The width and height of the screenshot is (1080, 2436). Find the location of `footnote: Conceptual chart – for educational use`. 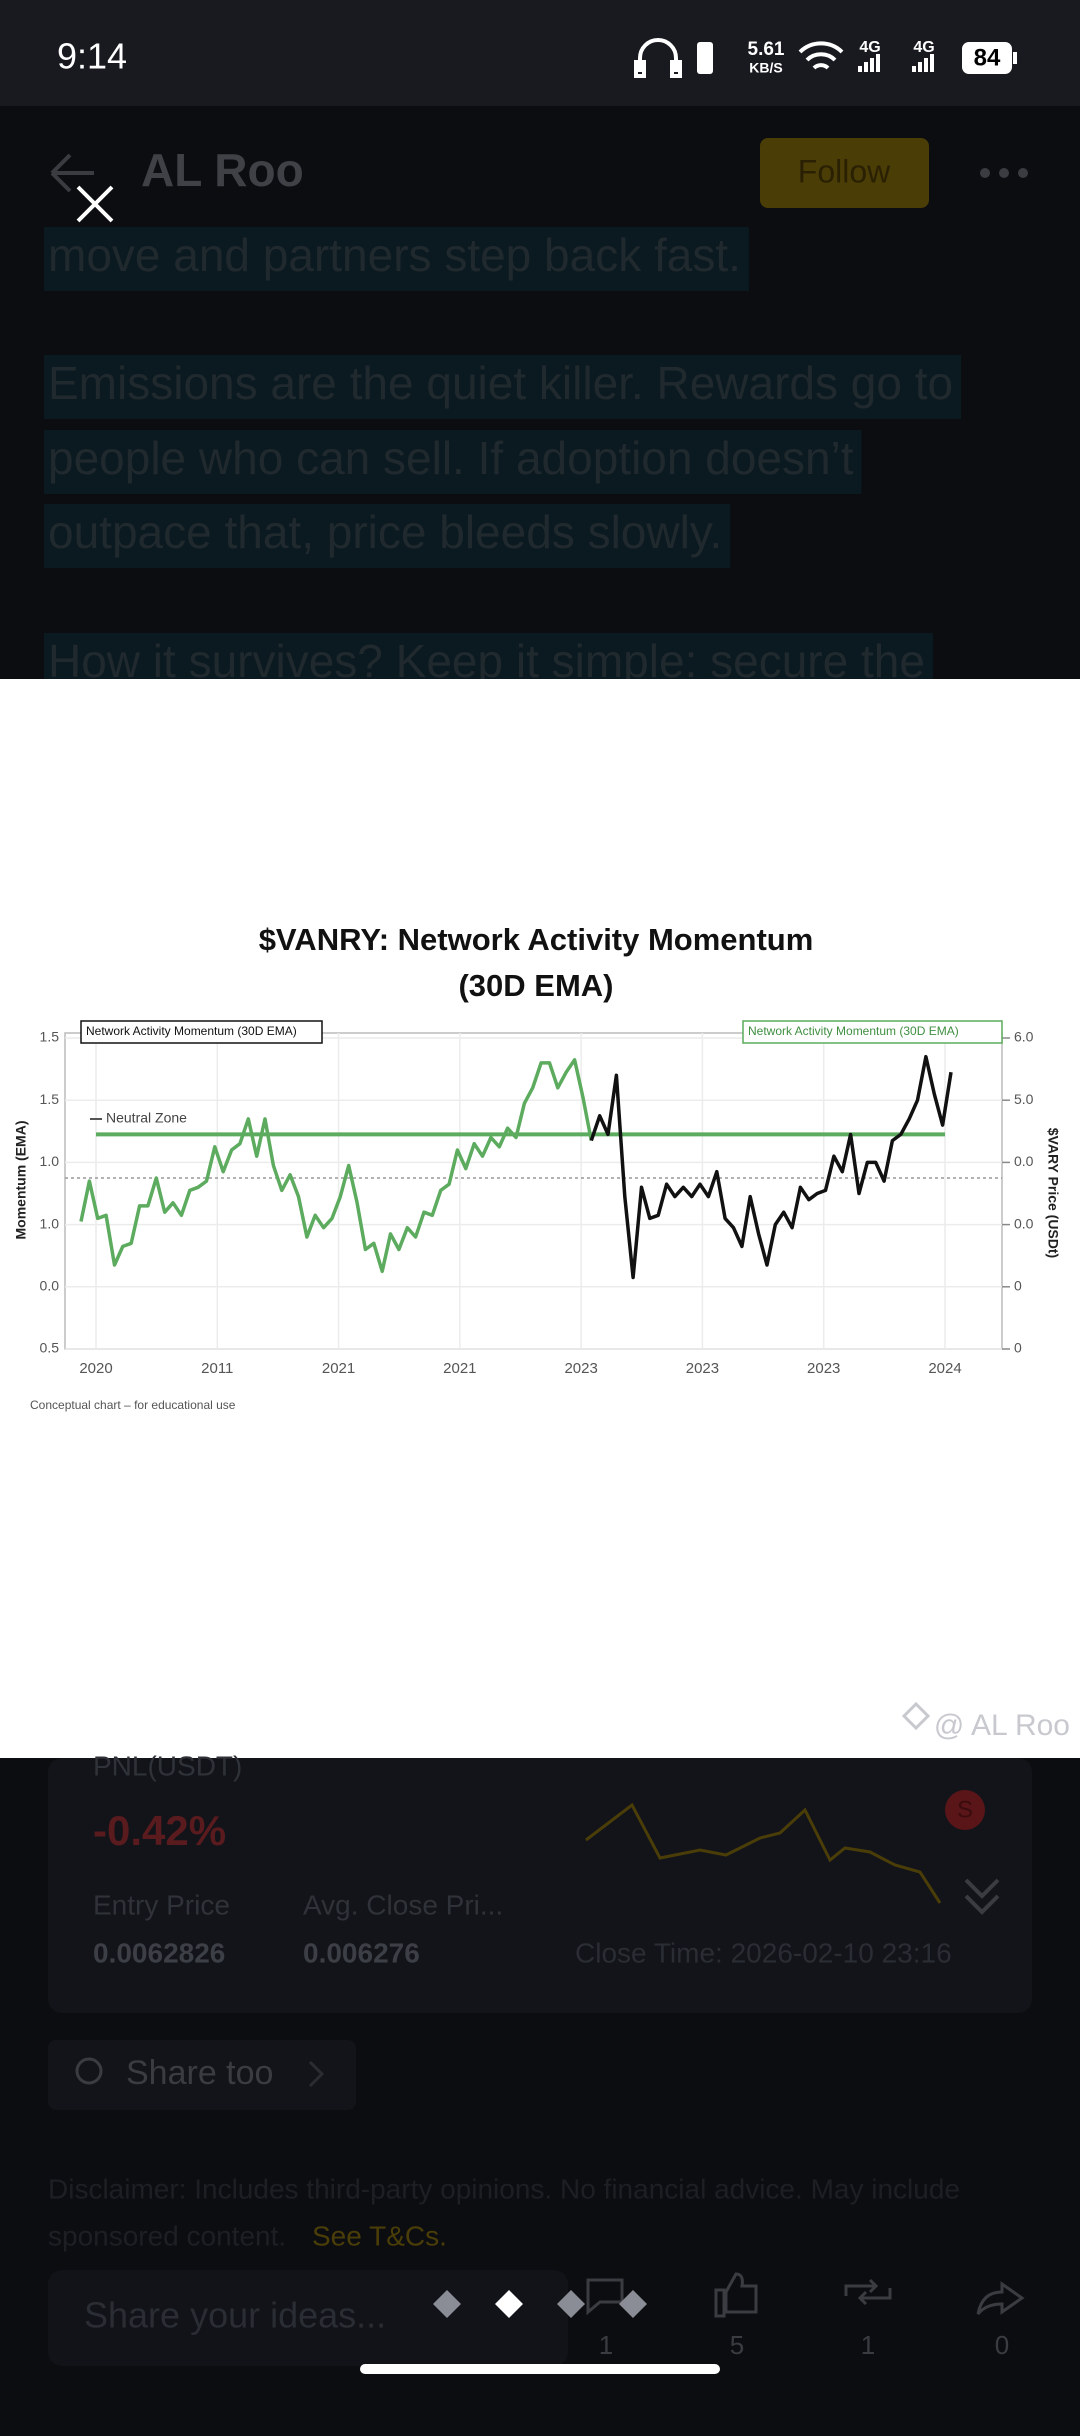

footnote: Conceptual chart – for educational use is located at coordinates (133, 1405).